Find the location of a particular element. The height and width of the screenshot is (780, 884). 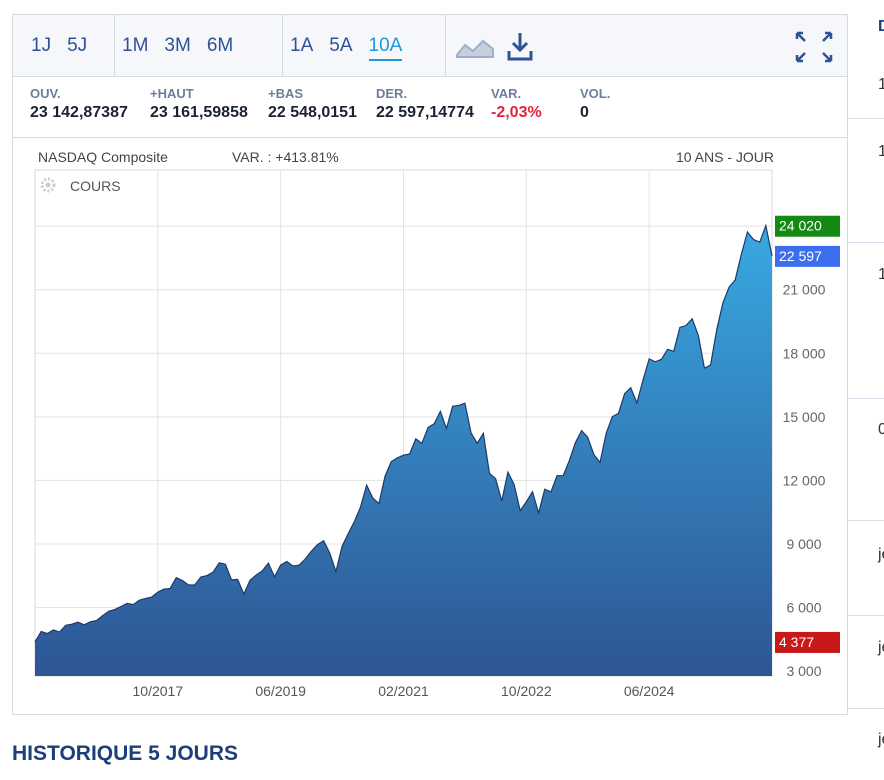

y-tick-label: 3 000 is located at coordinates (803, 671).